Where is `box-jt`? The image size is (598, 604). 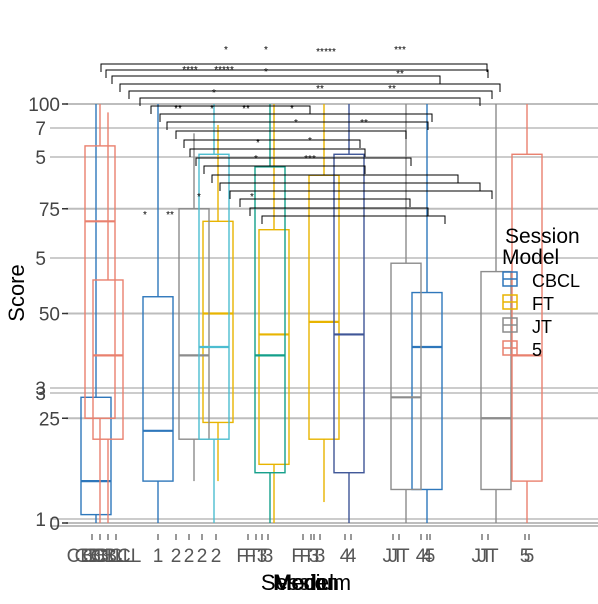
box-jt is located at coordinates (496, 313).